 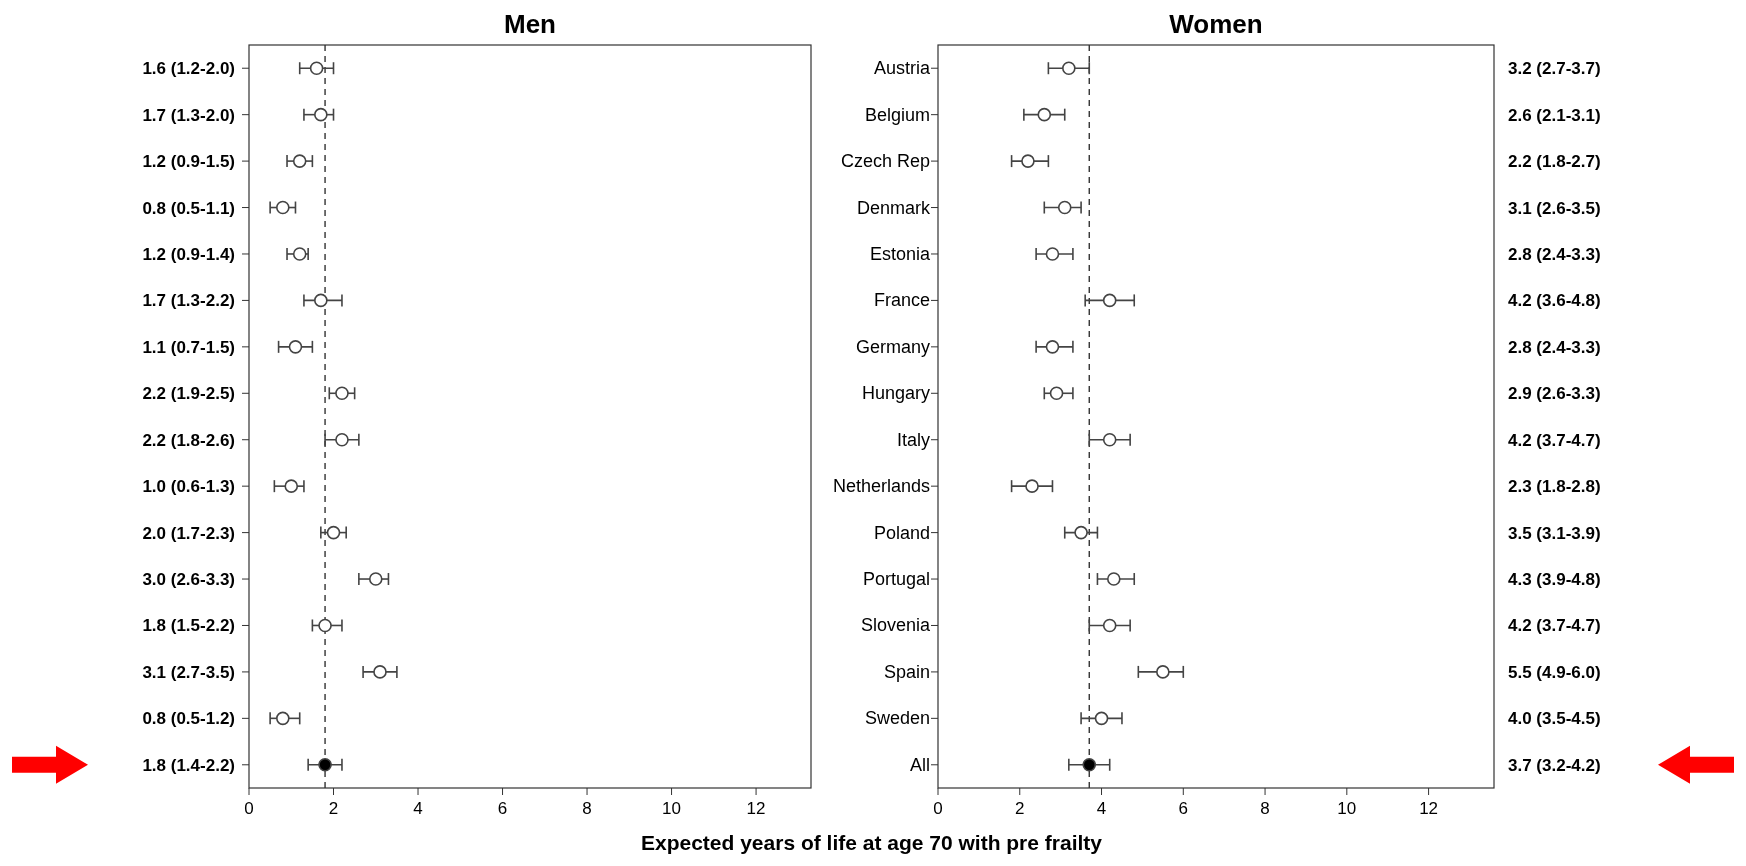 What do you see at coordinates (892, 346) in the screenshot?
I see `y-tick-label: Germany` at bounding box center [892, 346].